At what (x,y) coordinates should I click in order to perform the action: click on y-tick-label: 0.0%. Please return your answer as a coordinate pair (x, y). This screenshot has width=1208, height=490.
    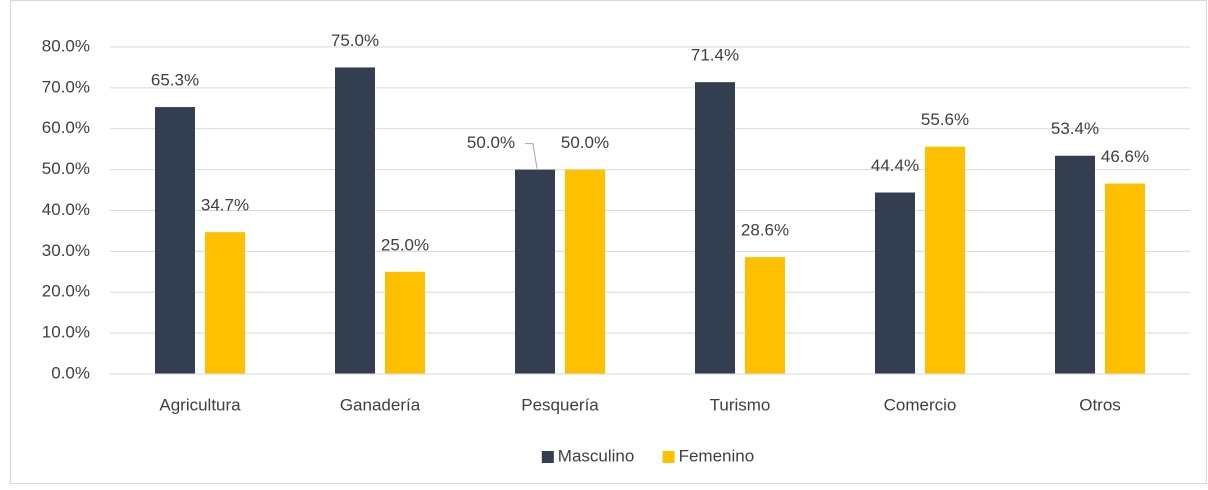
    Looking at the image, I should click on (70, 372).